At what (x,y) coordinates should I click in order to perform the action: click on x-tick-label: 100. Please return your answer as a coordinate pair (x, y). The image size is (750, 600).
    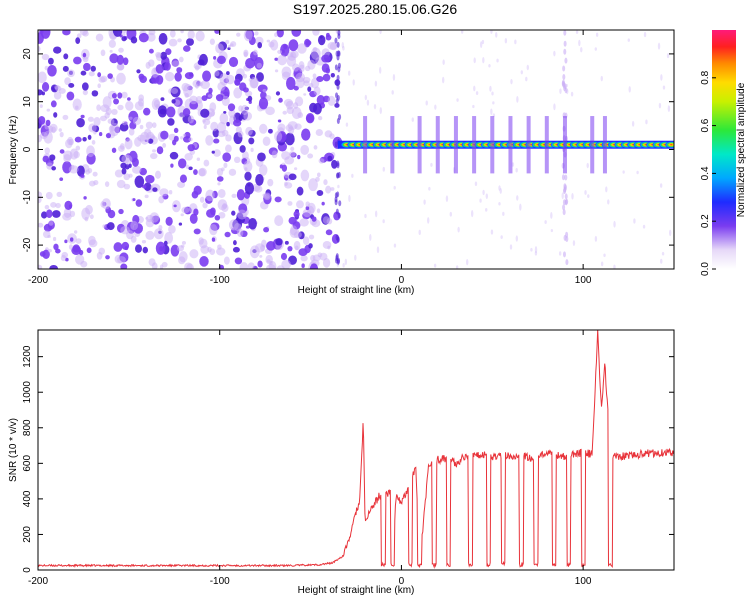
    Looking at the image, I should click on (583, 280).